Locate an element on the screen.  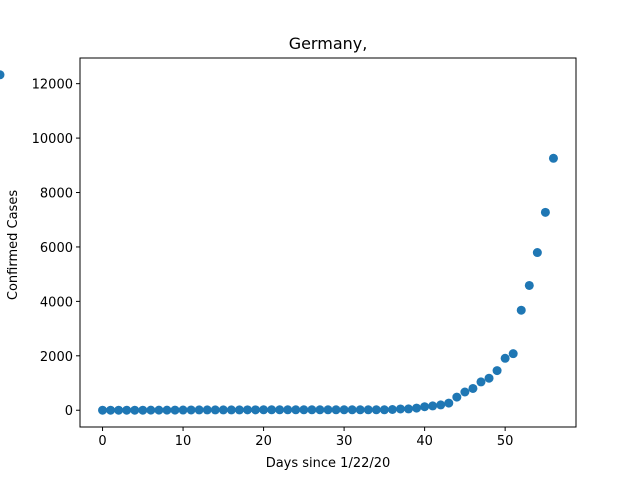
x-tick-label: 0 is located at coordinates (102, 441).